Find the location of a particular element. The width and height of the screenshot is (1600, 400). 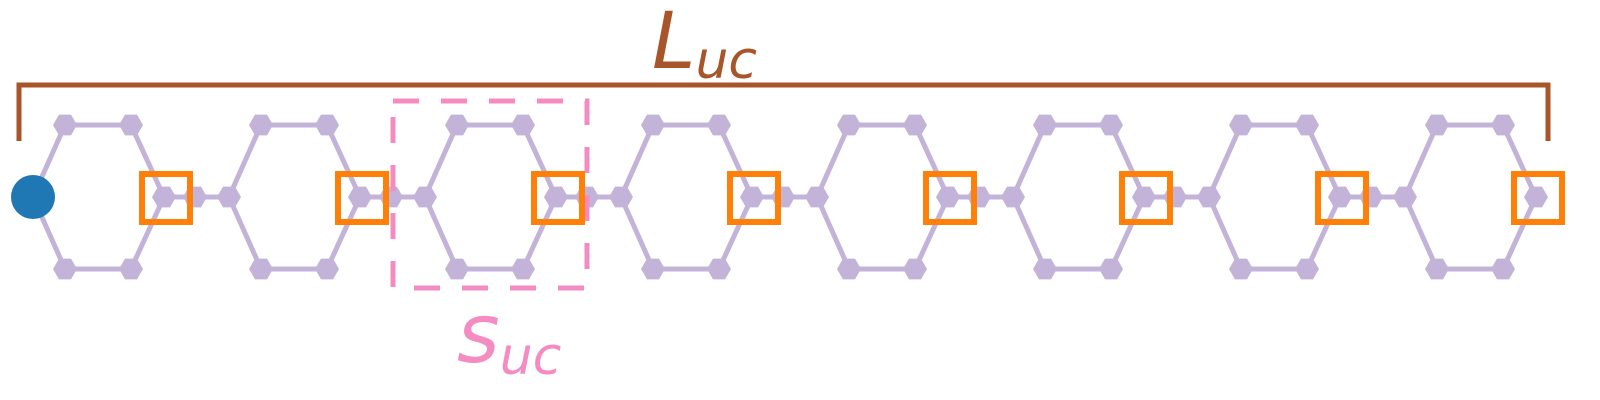

unit-cell-label: suc is located at coordinates (509, 337).